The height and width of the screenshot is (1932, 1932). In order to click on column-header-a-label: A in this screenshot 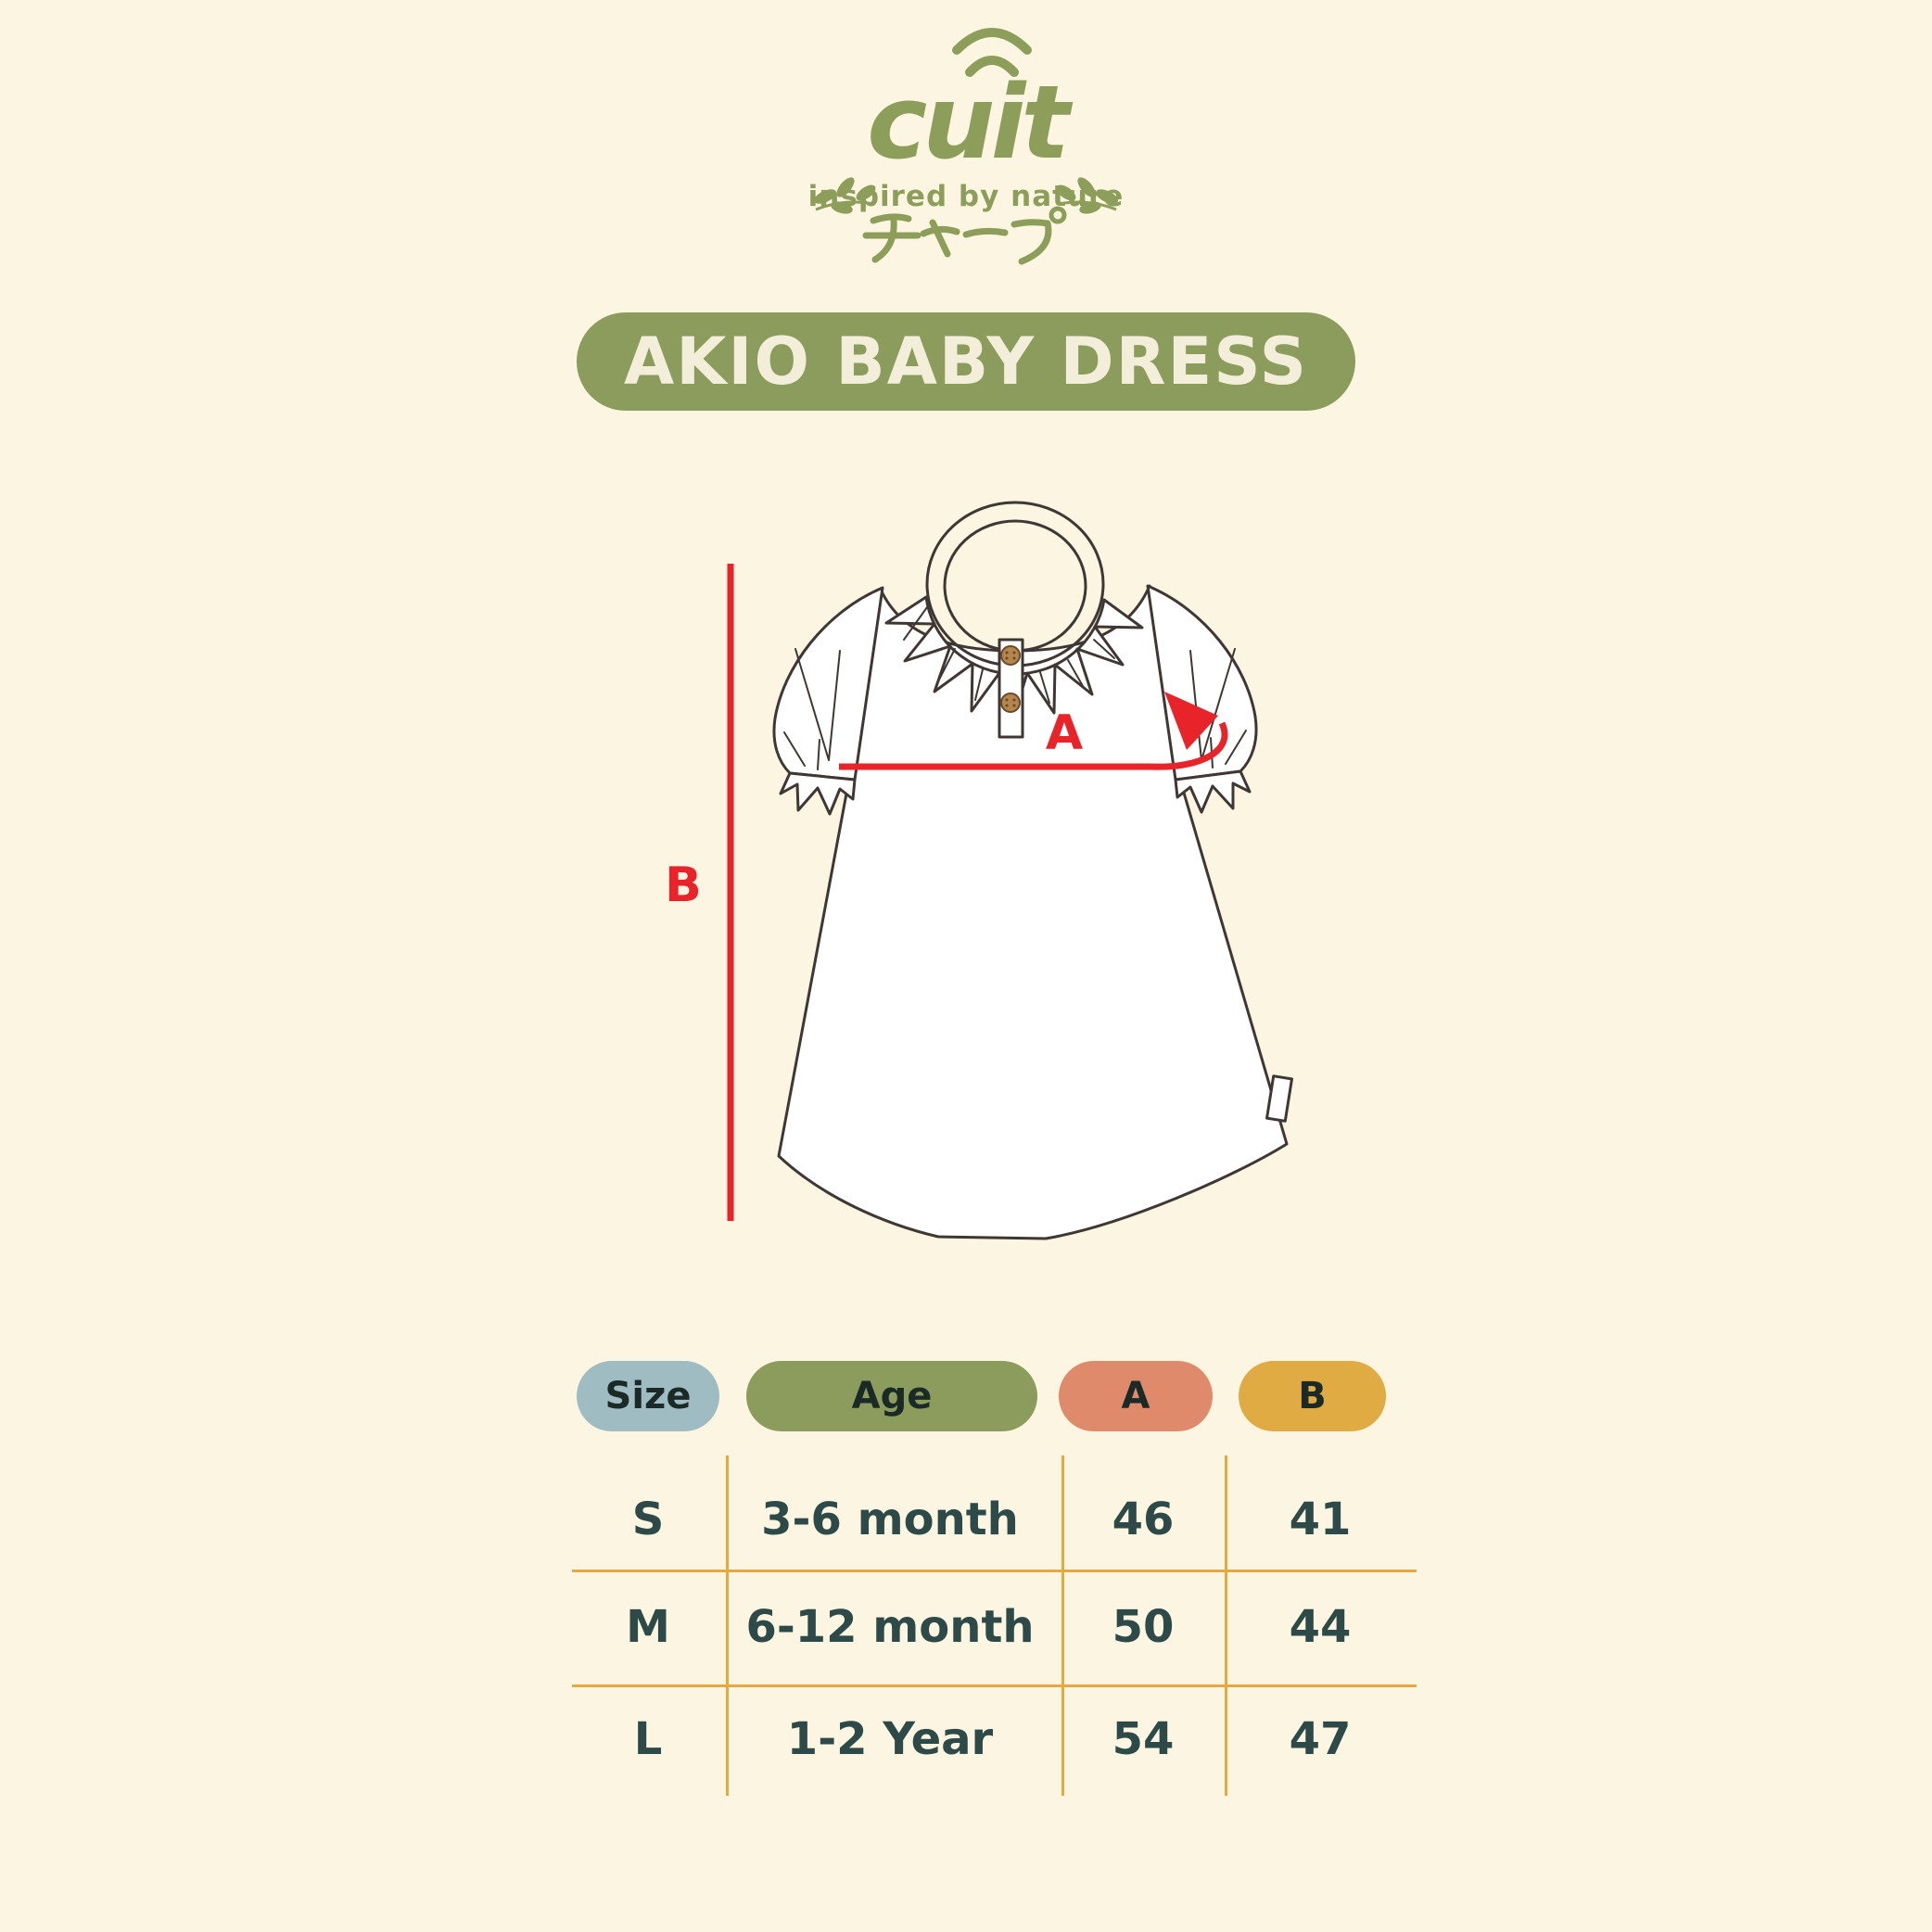, I will do `click(1135, 1396)`.